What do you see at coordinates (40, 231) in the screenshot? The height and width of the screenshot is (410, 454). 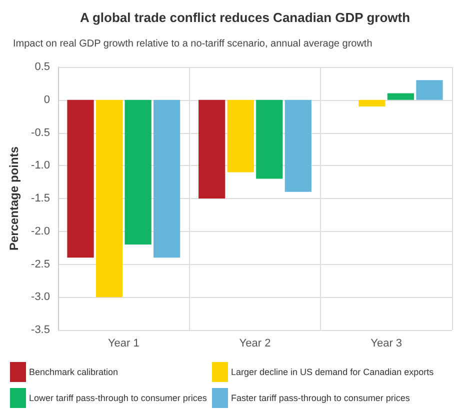 I see `y-tick-label: -2.0` at bounding box center [40, 231].